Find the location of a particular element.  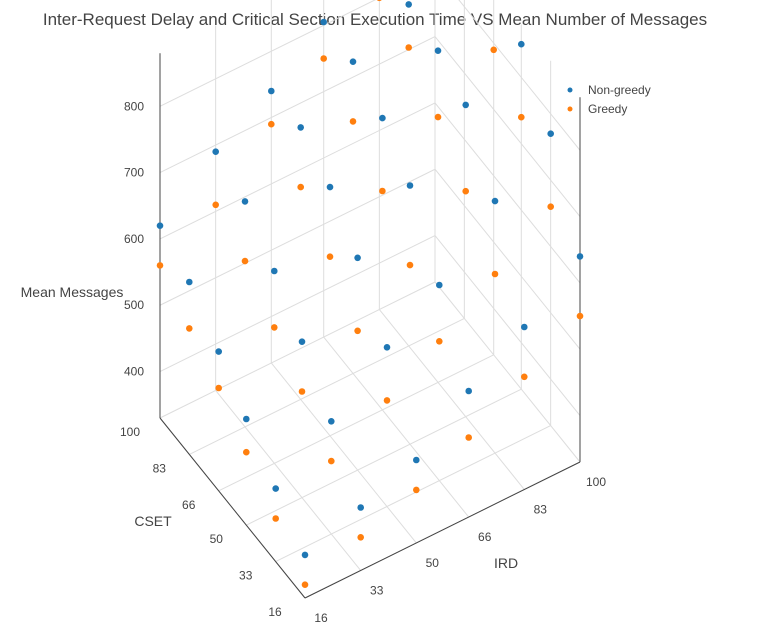

y-tick-label: 66 is located at coordinates (189, 505).